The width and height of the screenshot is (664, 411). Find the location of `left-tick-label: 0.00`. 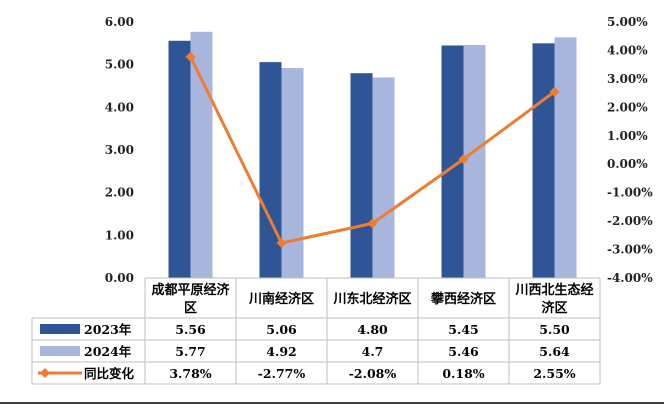

left-tick-label: 0.00 is located at coordinates (119, 278).